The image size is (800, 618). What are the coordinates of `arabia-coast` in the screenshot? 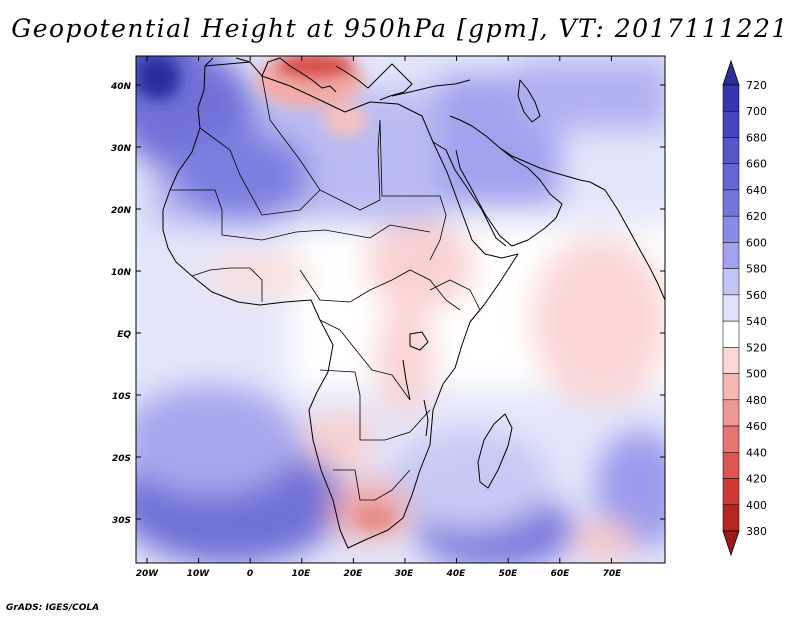 It's located at (506, 181).